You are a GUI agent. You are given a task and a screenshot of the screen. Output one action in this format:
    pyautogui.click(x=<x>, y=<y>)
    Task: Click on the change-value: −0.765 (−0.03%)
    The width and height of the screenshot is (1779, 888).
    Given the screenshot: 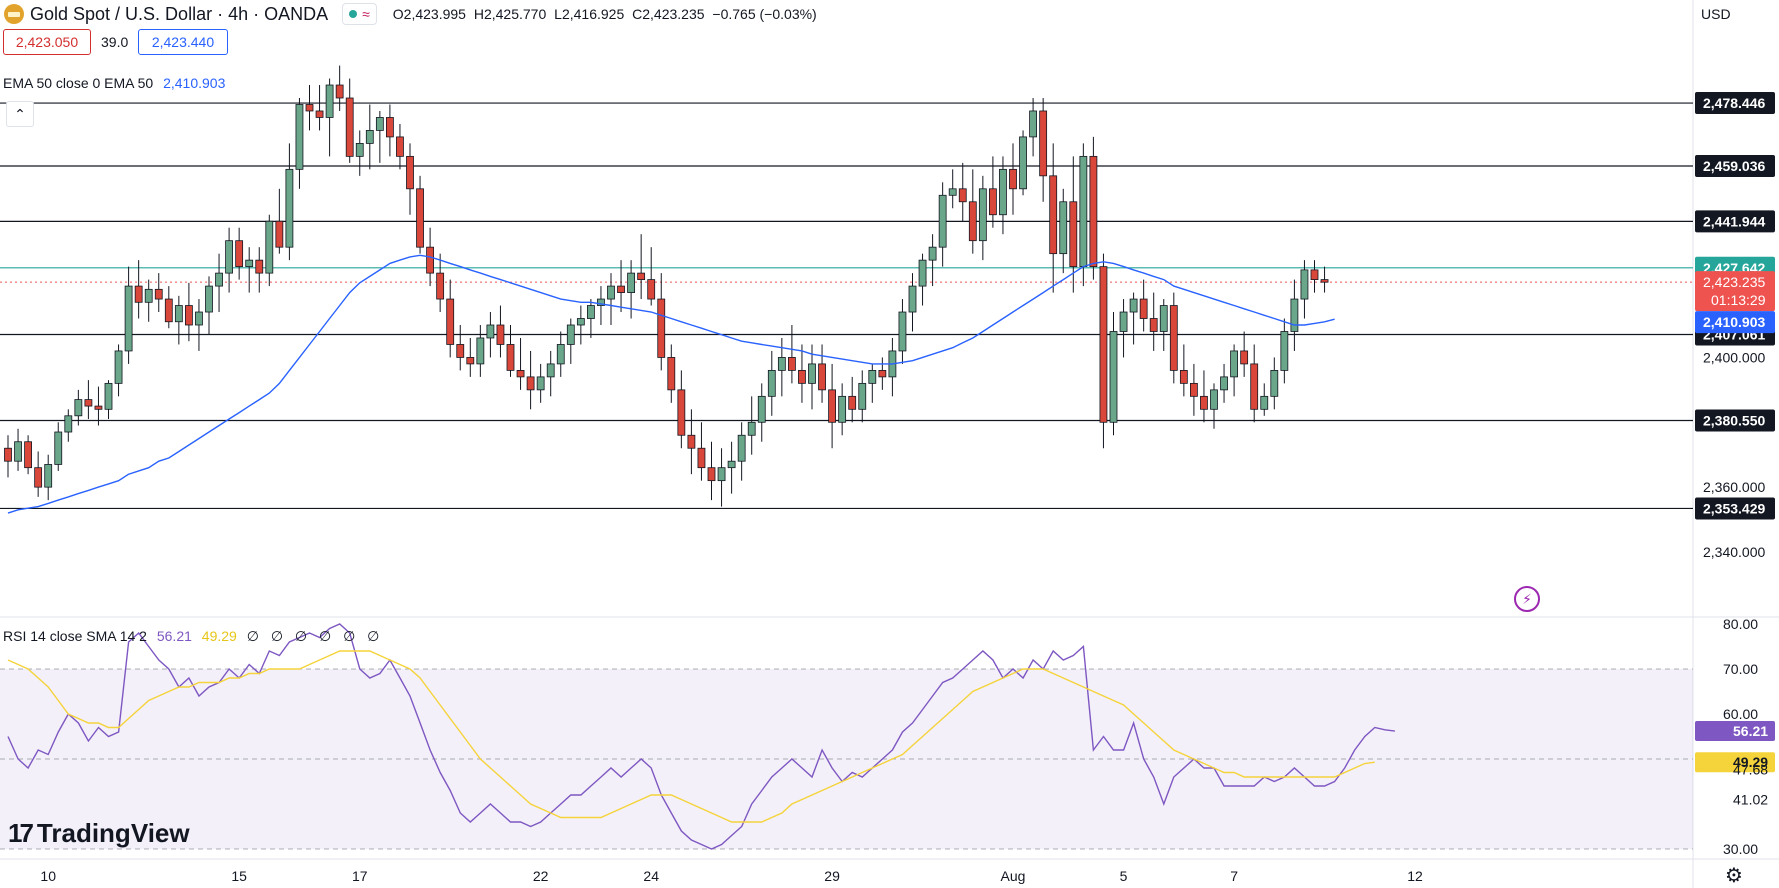 What is the action you would take?
    pyautogui.click(x=764, y=14)
    